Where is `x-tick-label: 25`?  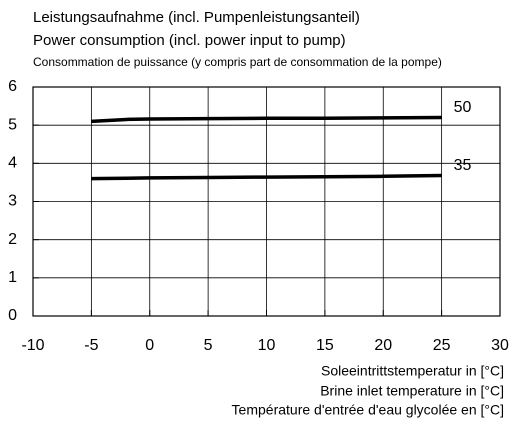
x-tick-label: 25 is located at coordinates (442, 345).